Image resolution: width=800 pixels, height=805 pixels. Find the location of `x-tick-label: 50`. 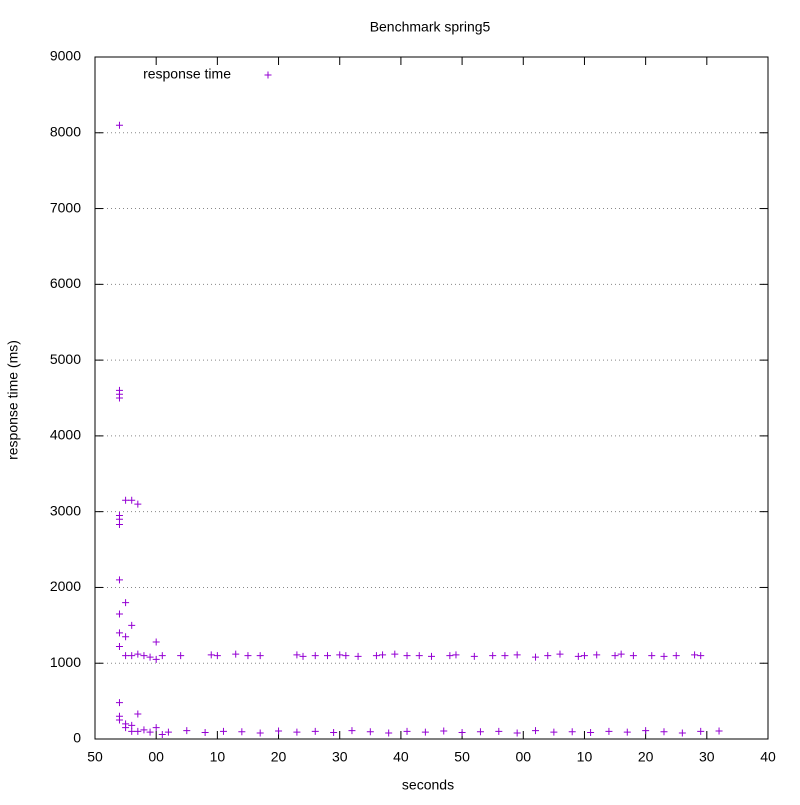

x-tick-label: 50 is located at coordinates (462, 757).